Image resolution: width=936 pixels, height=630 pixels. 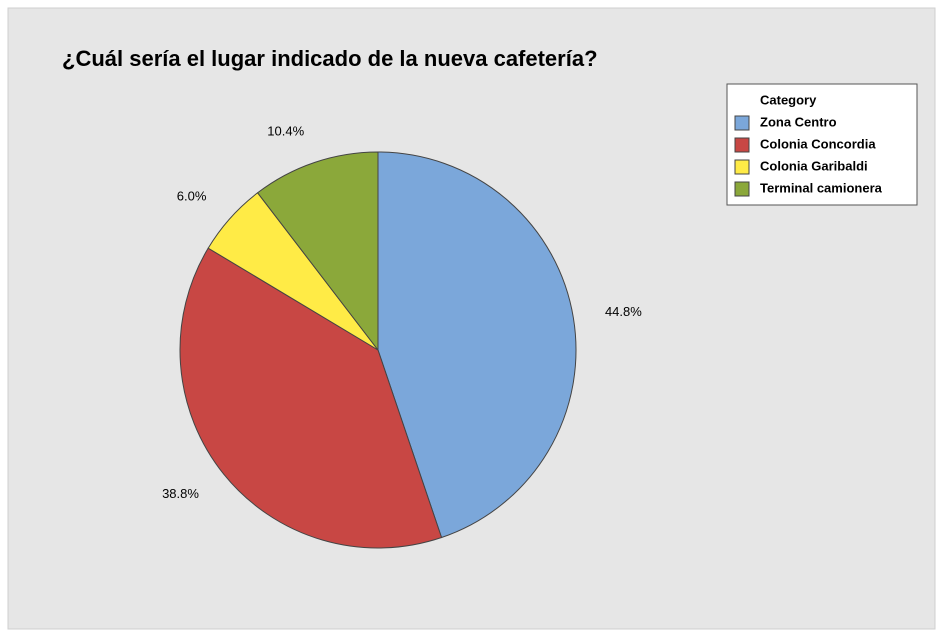 I want to click on slice-label: 44.8%, so click(x=623, y=311).